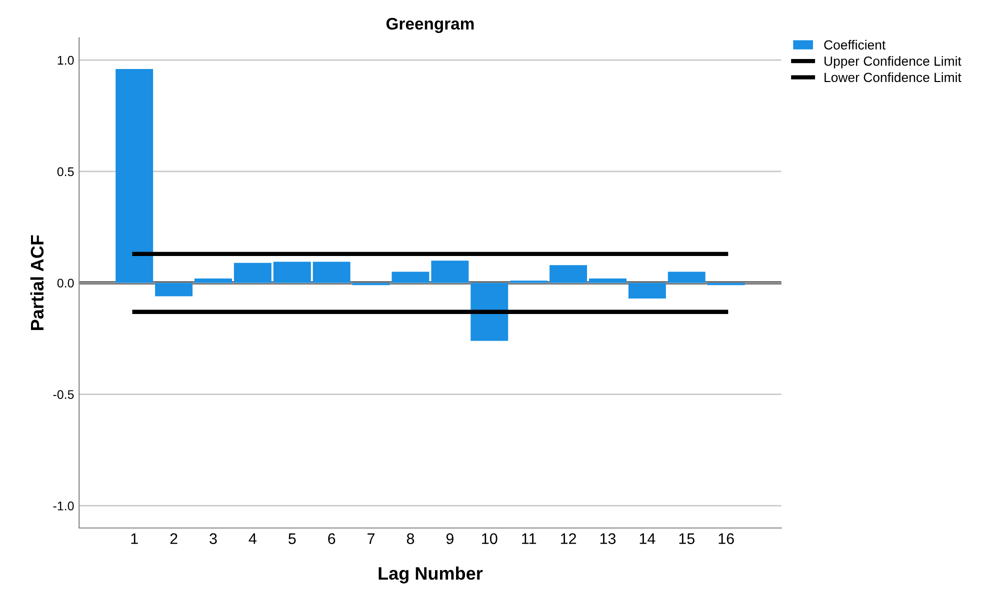  I want to click on y-tick-label: 0.5, so click(65, 171).